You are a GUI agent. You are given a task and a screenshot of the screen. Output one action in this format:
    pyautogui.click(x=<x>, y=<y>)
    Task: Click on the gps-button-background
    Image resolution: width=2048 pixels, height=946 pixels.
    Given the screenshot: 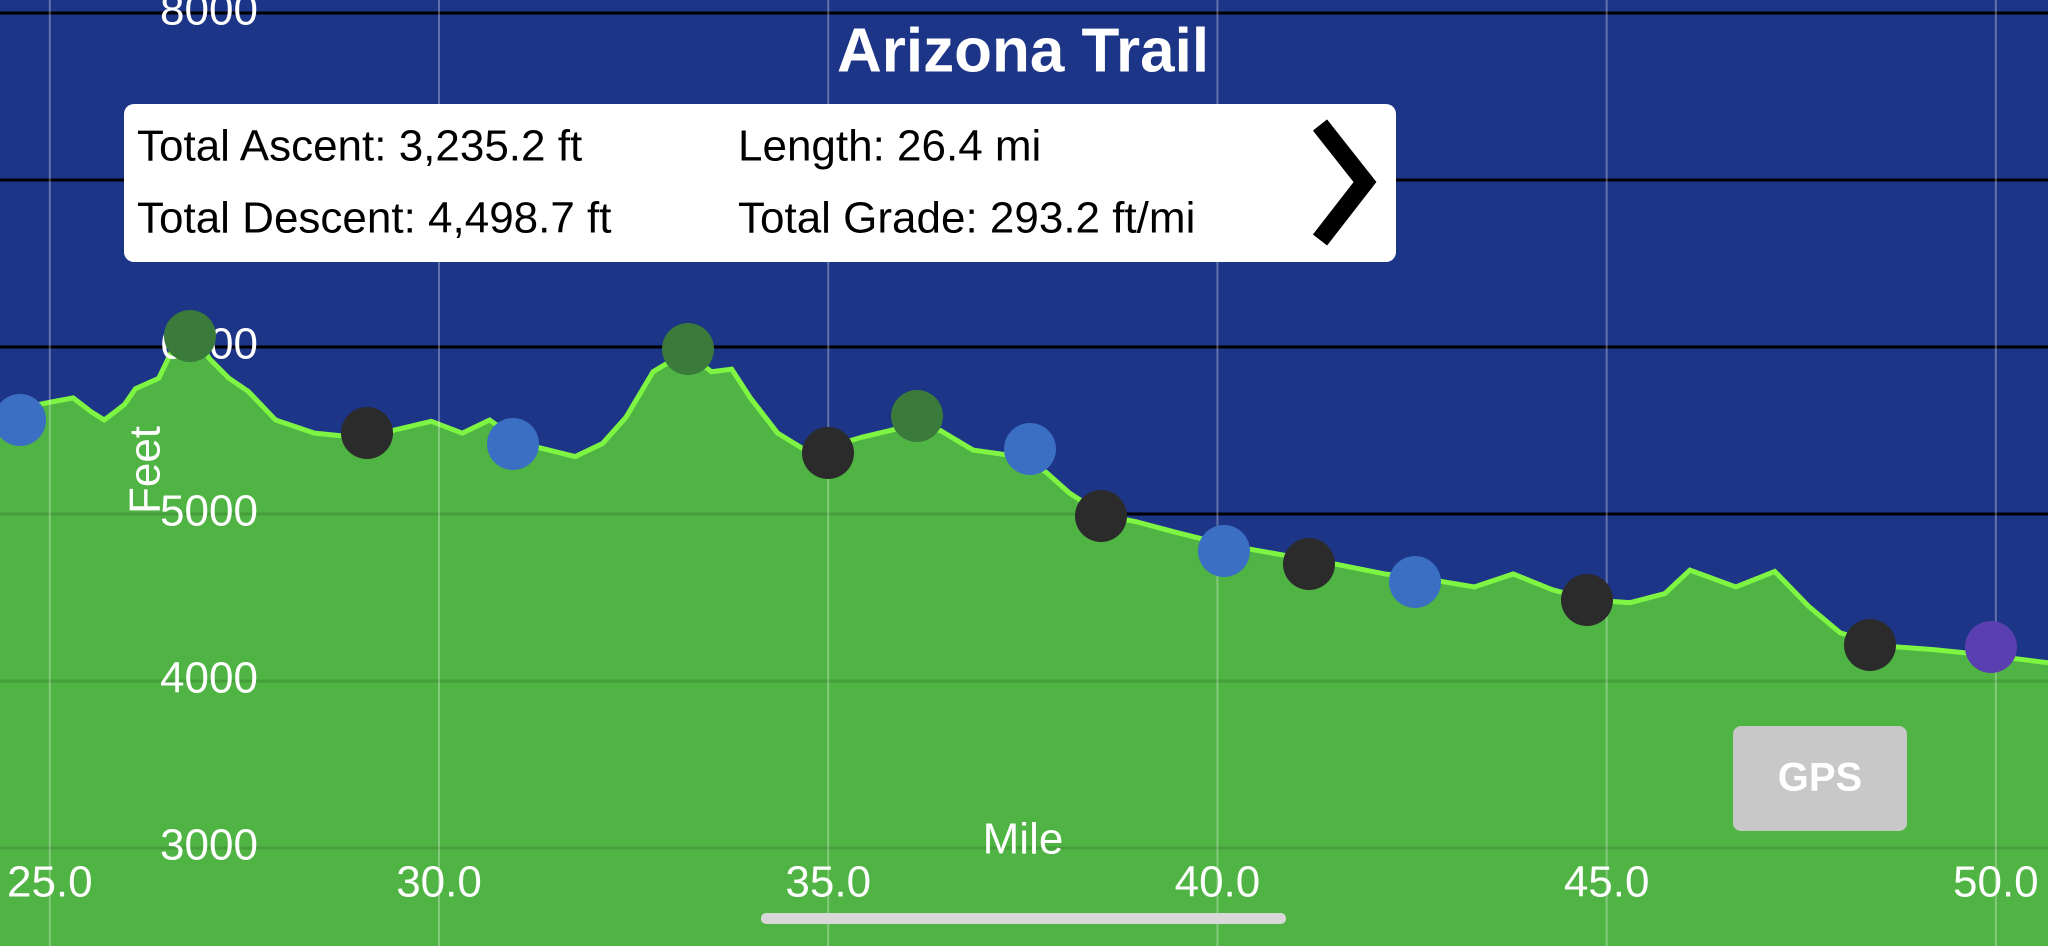 What is the action you would take?
    pyautogui.click(x=1820, y=778)
    